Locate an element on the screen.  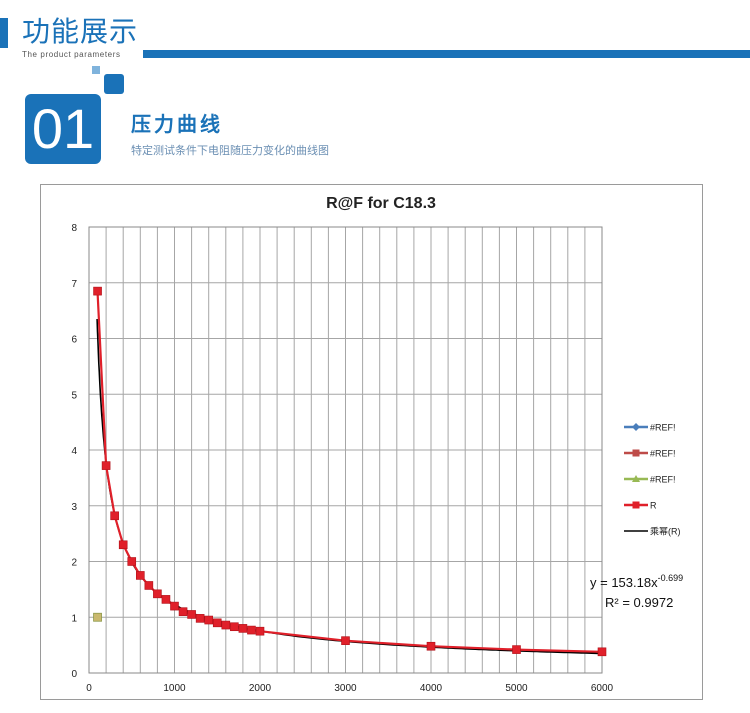
y-tick-label: 6 is located at coordinates (74, 340).